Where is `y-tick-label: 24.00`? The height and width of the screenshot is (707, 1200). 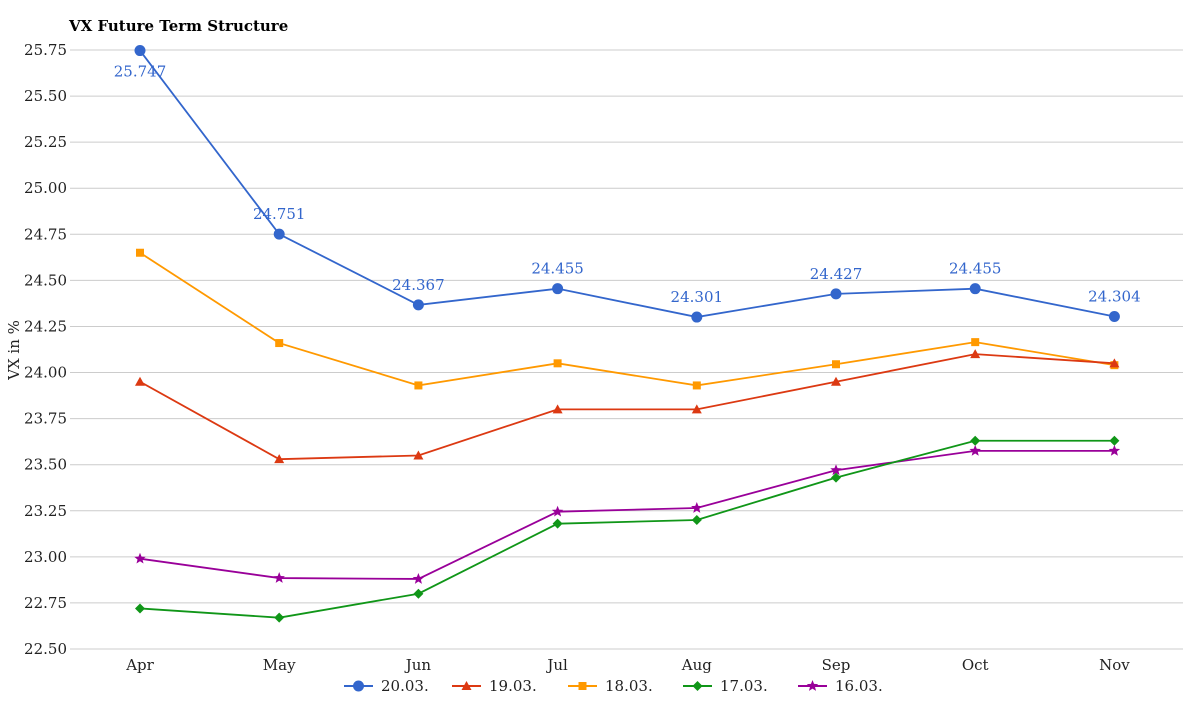 y-tick-label: 24.00 is located at coordinates (45, 373).